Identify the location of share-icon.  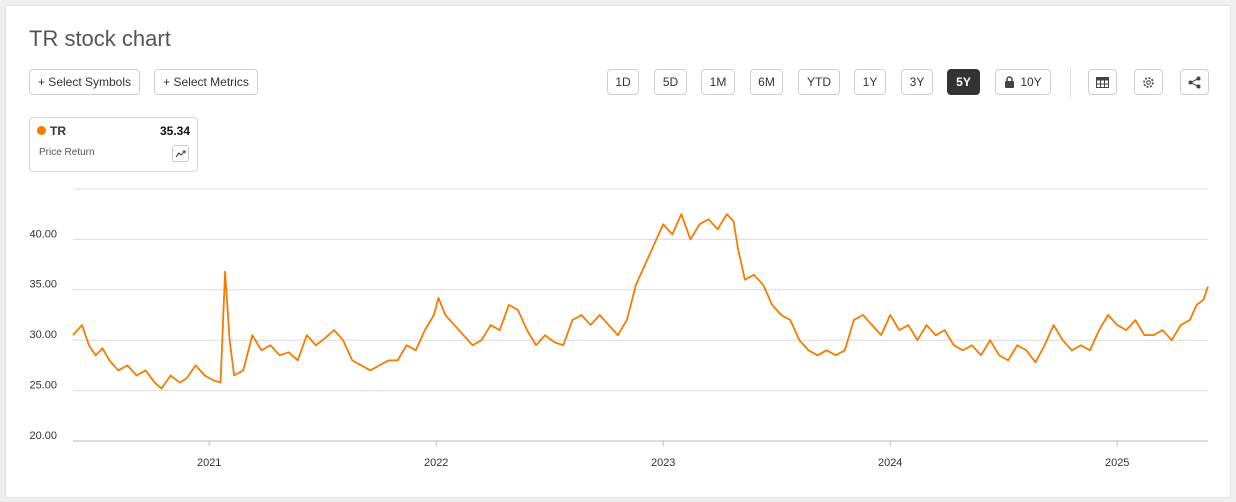
(1194, 82).